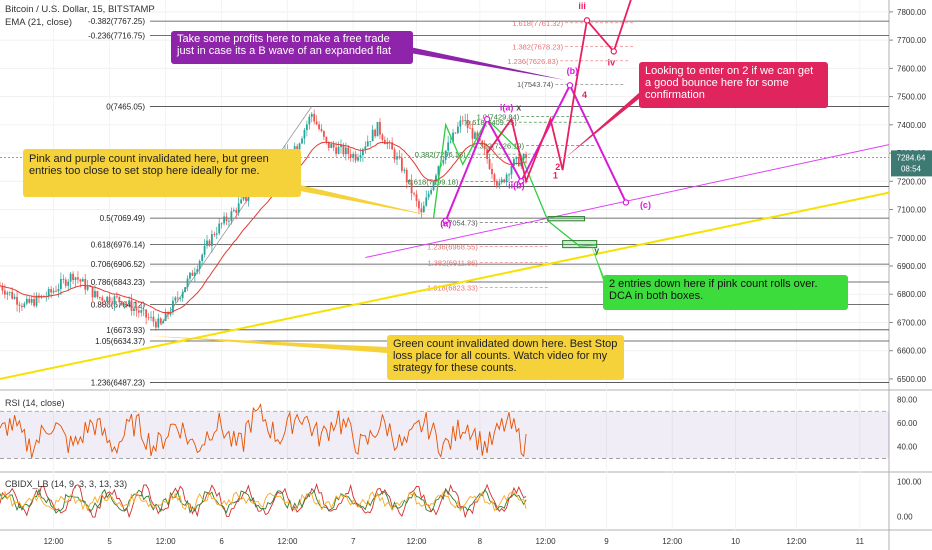 This screenshot has width=932, height=550. What do you see at coordinates (537, 46) in the screenshot?
I see `fib-extension-label: 1.382(7678.23)` at bounding box center [537, 46].